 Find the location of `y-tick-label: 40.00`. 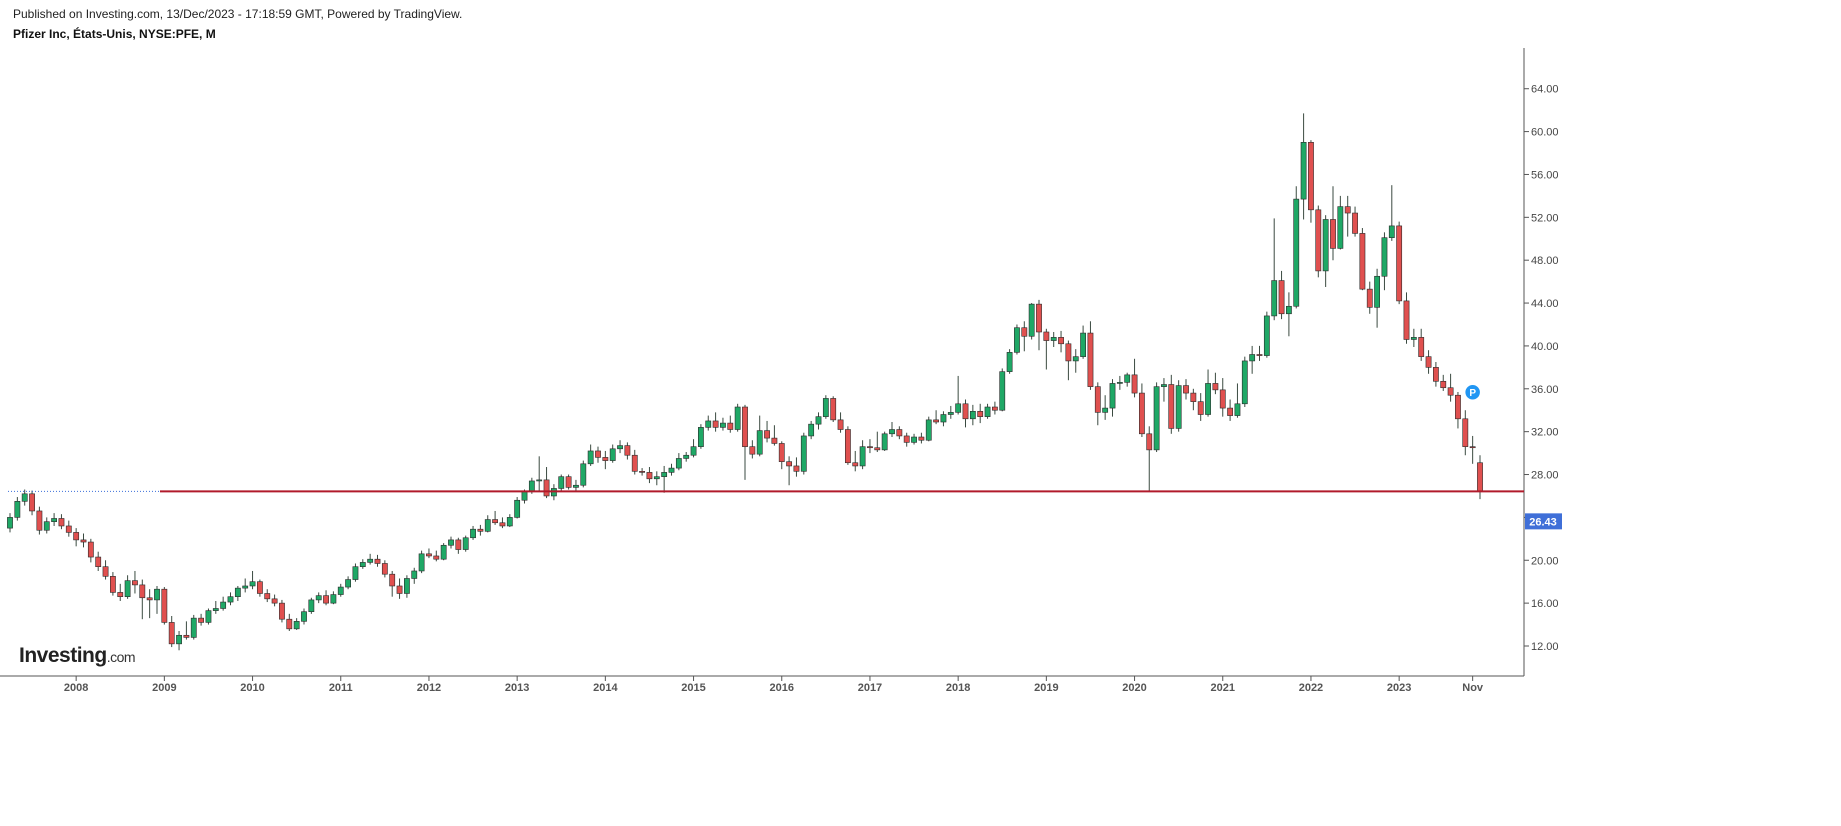

y-tick-label: 40.00 is located at coordinates (1545, 347).